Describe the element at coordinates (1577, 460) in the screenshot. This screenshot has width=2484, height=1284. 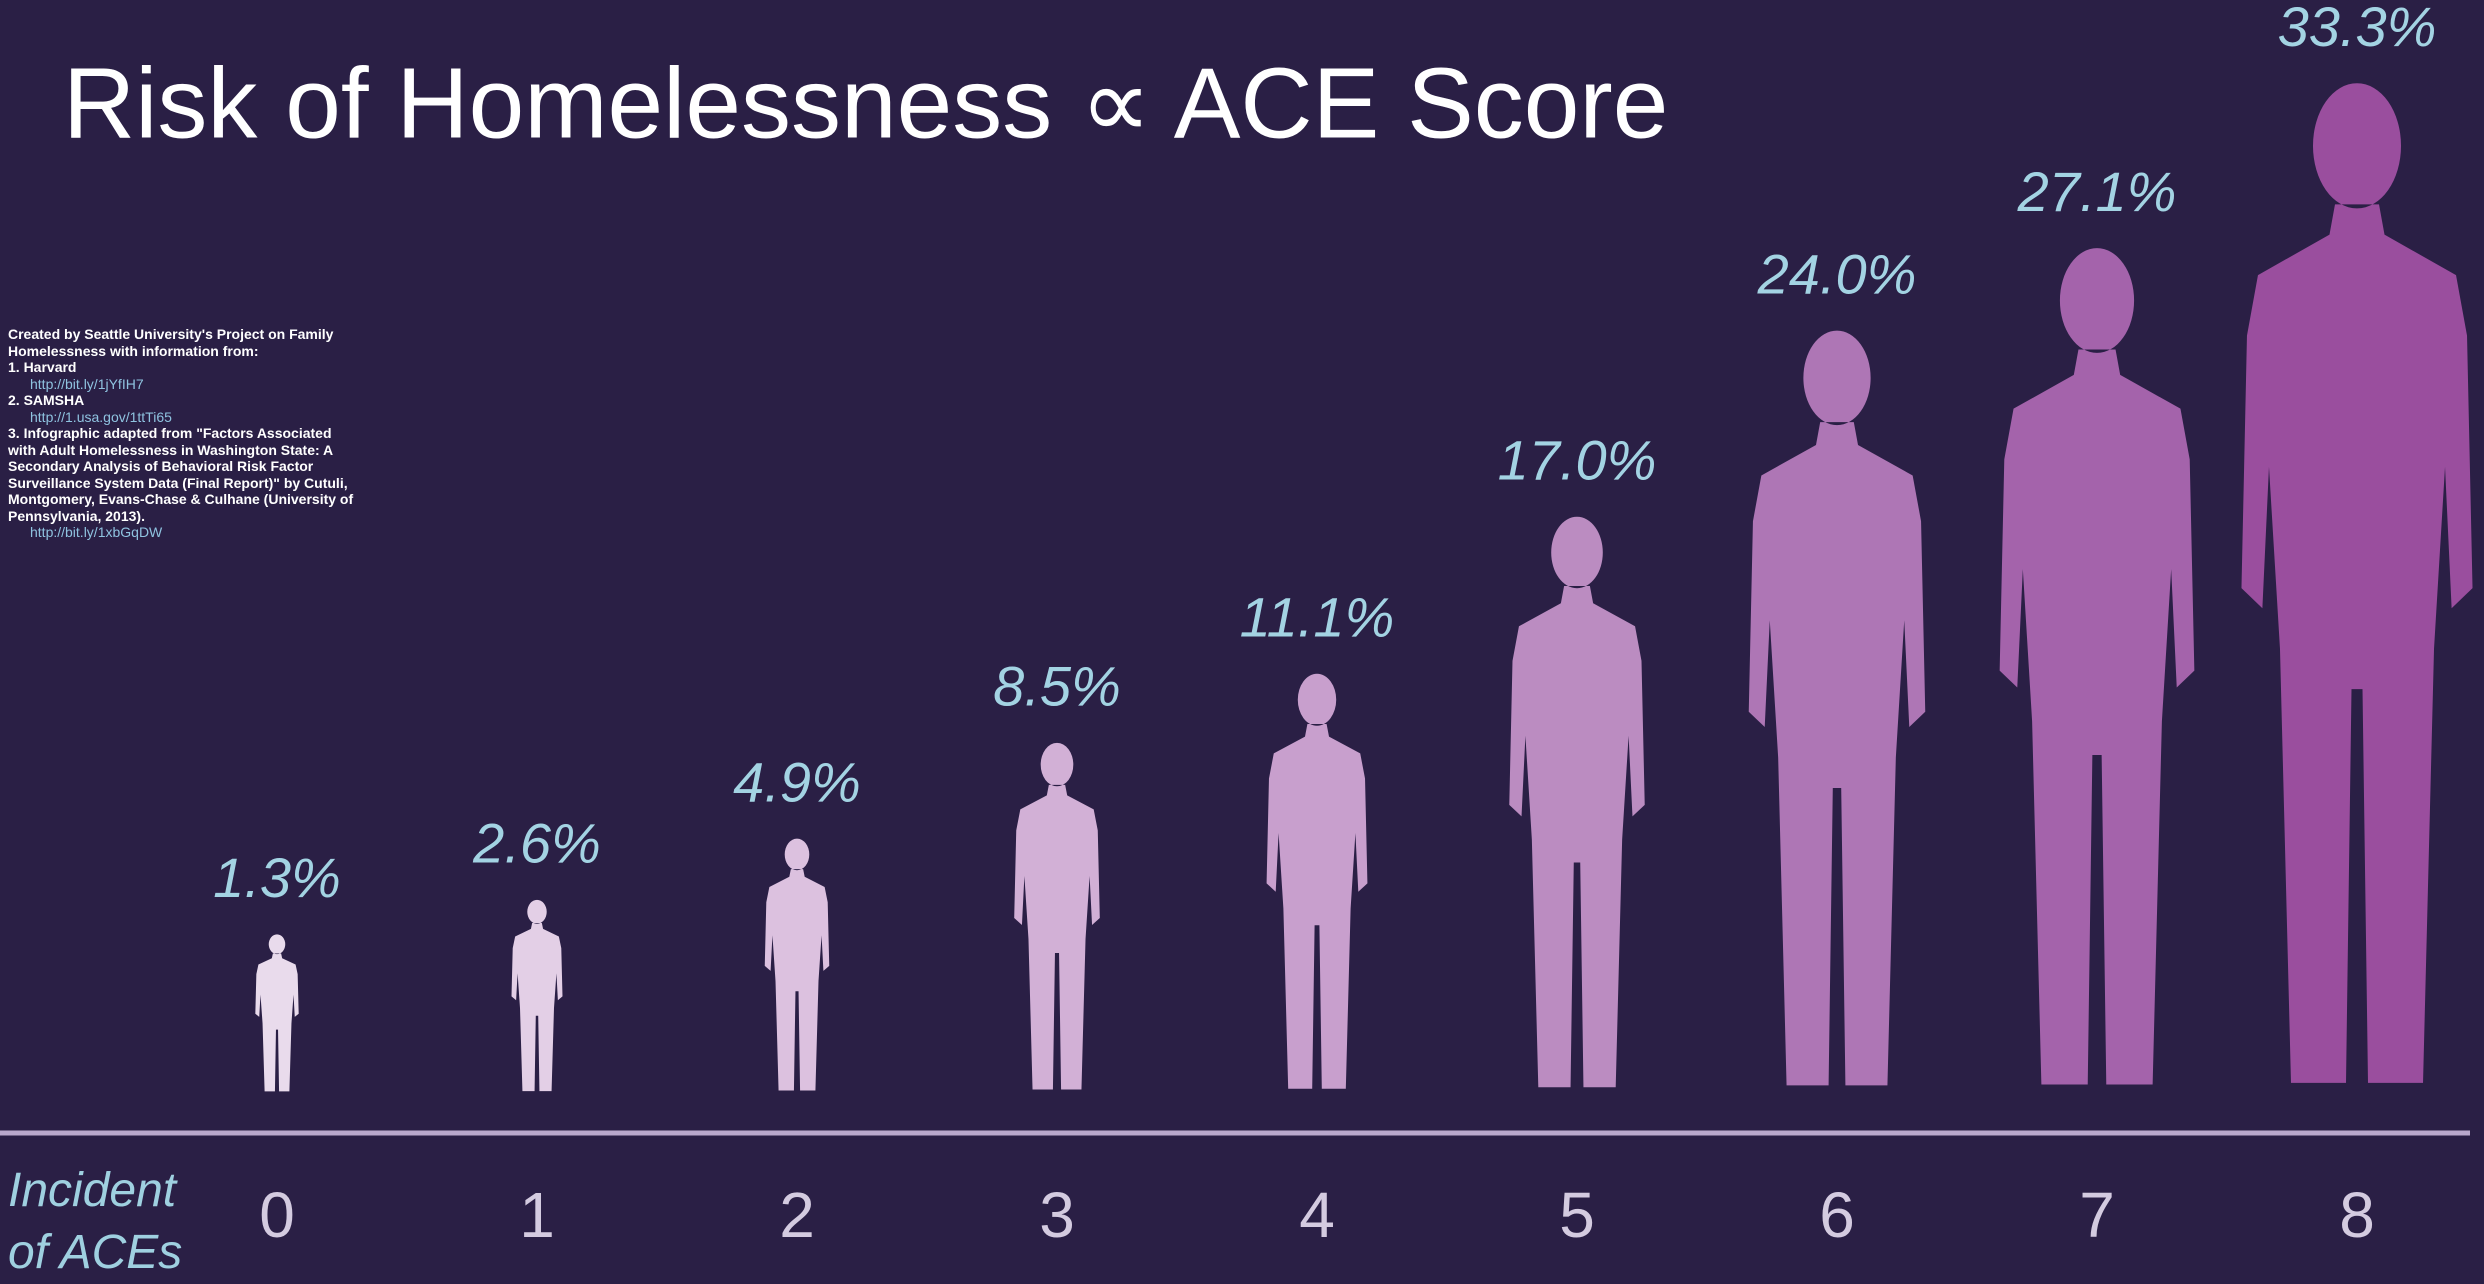
I see `value-label: 17.0%` at that location.